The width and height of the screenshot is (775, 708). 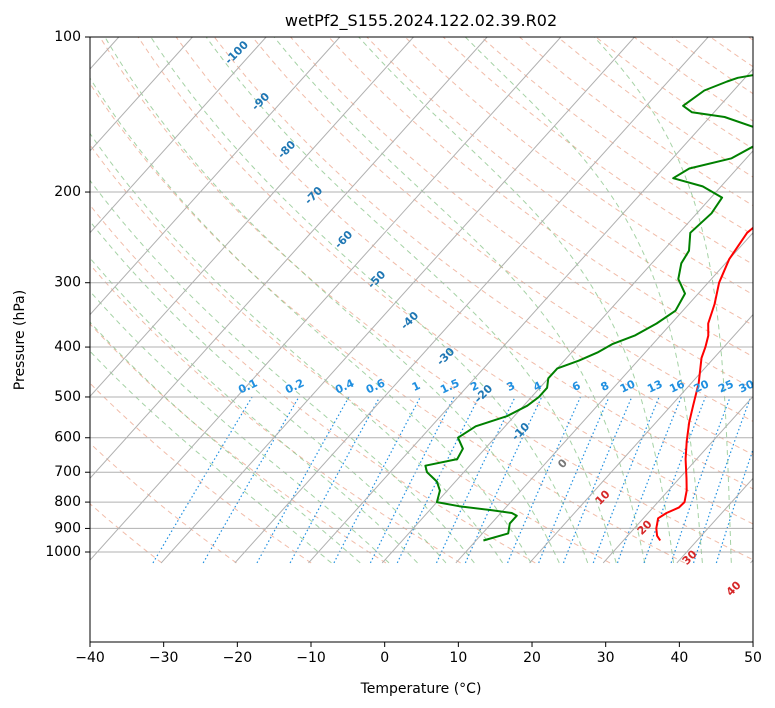 I want to click on mixing-ratio-label: 10, so click(x=628, y=386).